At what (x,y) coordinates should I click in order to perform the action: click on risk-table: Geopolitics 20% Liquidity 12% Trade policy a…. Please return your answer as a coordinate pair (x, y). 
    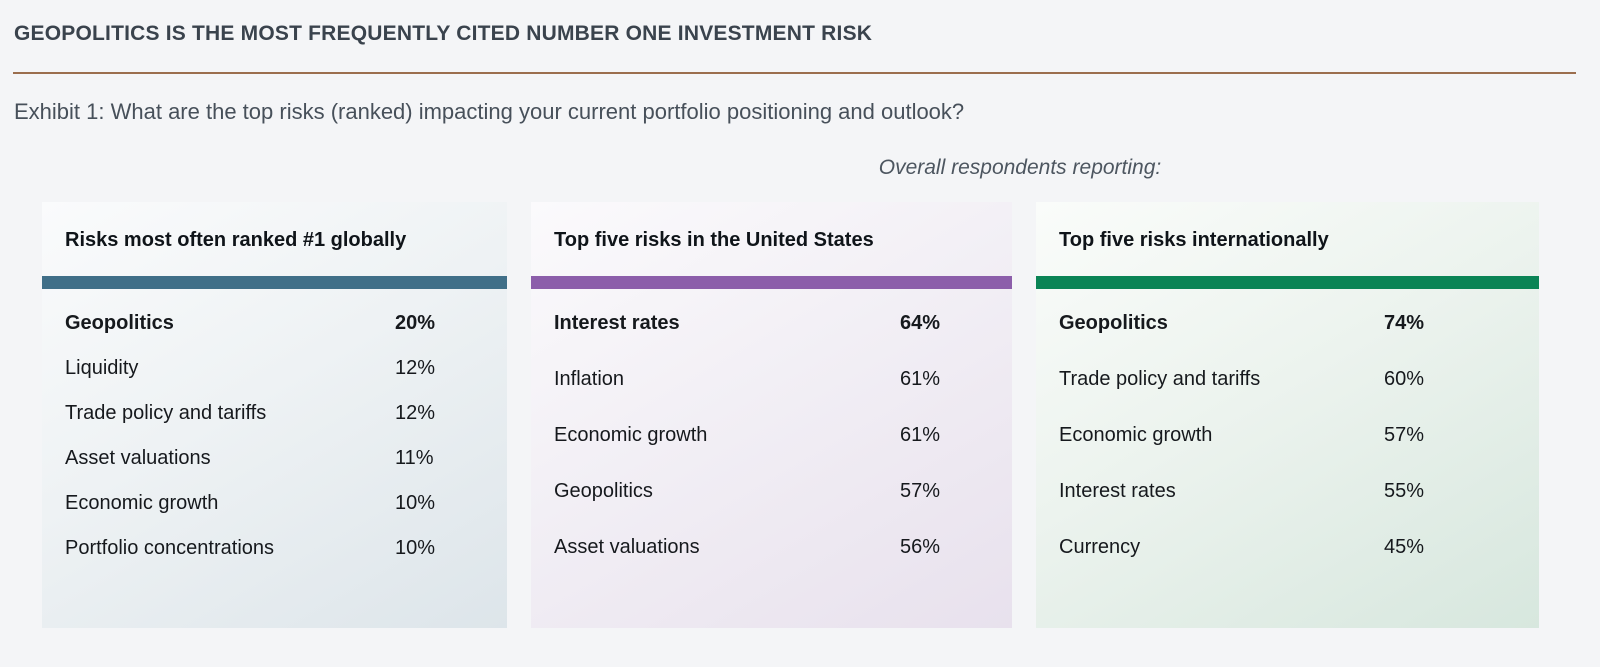
    Looking at the image, I should click on (286, 446).